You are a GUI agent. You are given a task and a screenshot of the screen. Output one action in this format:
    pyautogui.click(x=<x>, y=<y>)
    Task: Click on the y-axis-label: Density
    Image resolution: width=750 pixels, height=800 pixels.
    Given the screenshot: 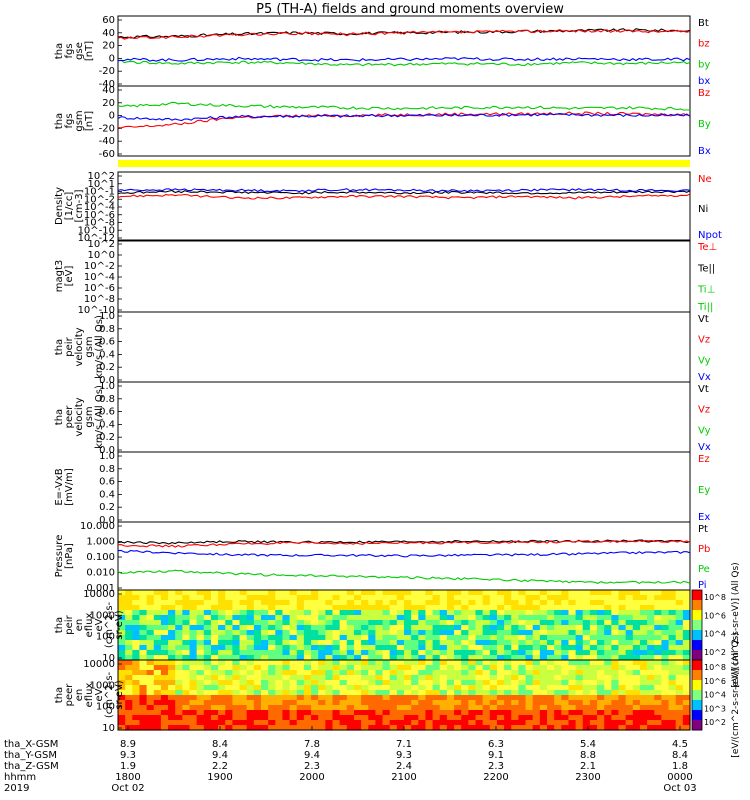 What is the action you would take?
    pyautogui.click(x=59, y=206)
    